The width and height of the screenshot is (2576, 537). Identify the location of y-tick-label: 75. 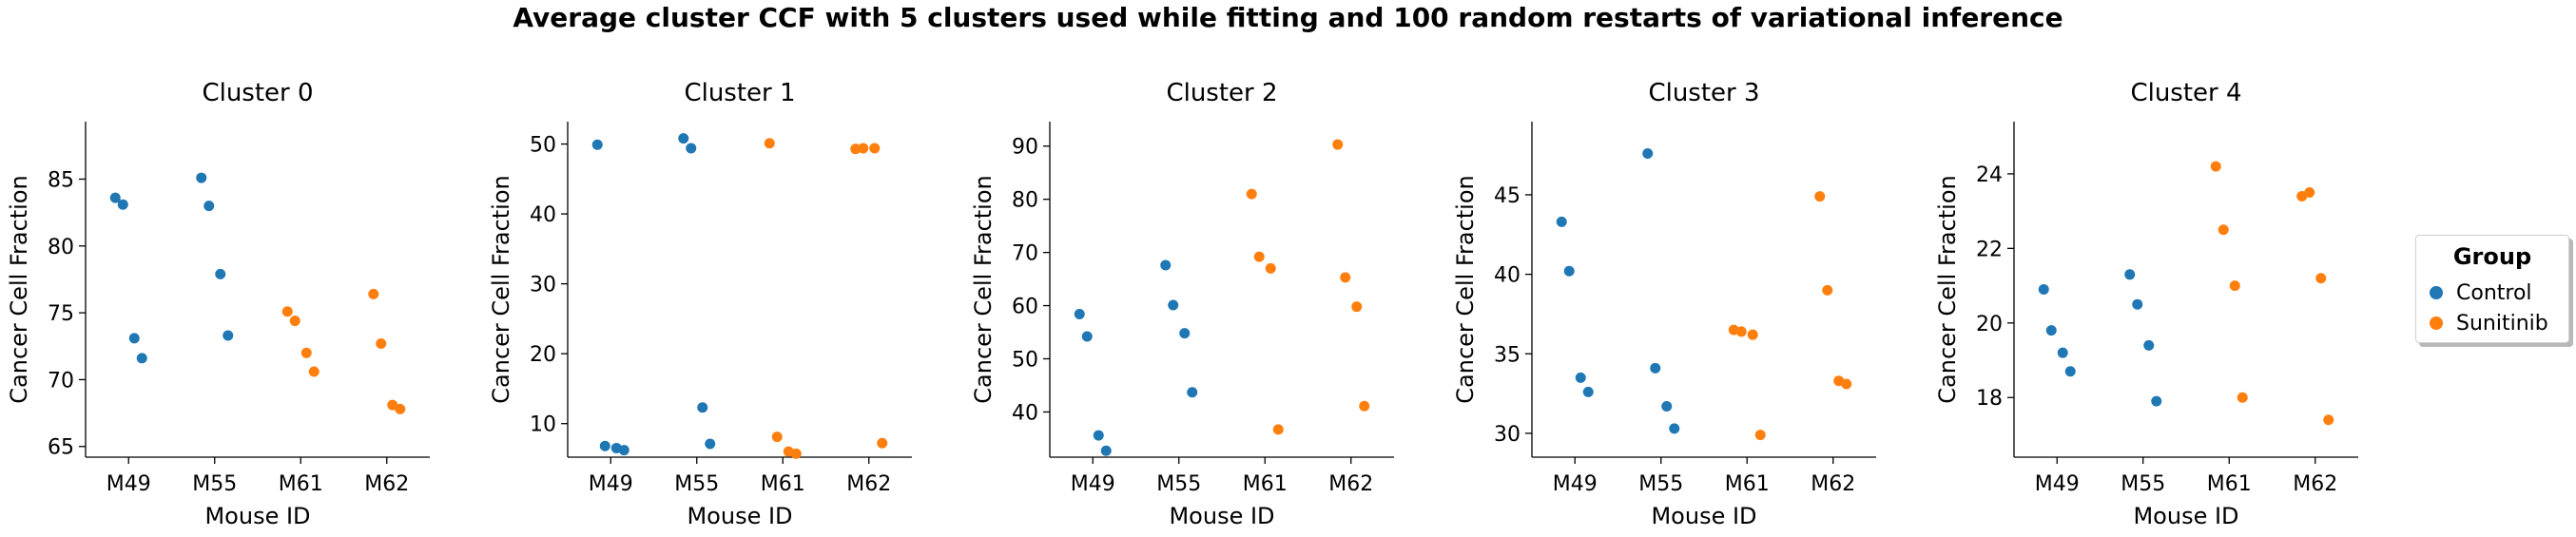
(61, 314).